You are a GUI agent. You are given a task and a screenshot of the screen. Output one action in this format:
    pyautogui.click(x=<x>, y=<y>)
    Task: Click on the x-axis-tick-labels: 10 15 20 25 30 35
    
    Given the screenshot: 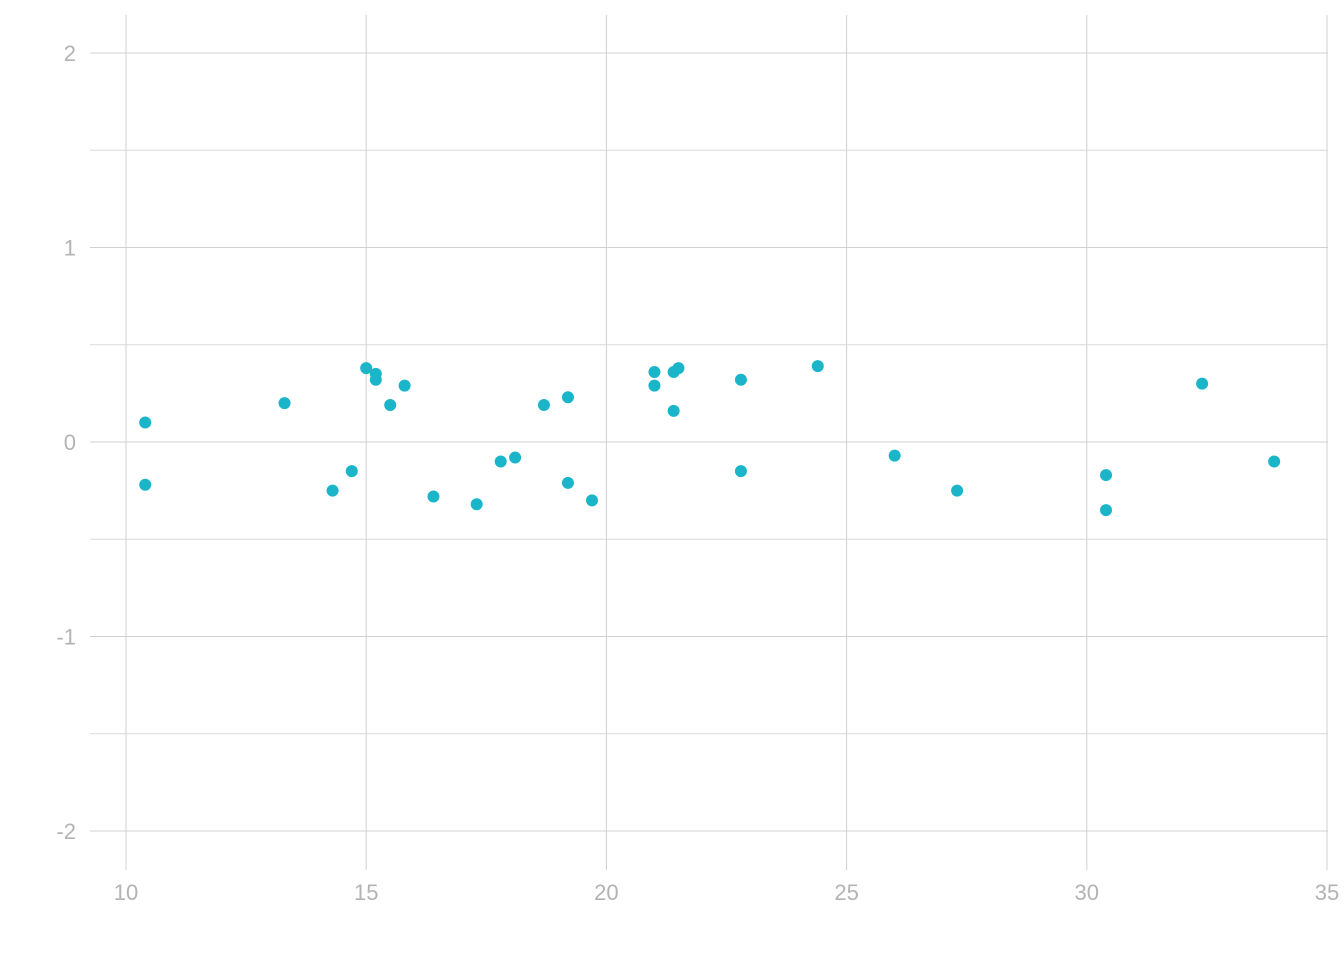 What is the action you would take?
    pyautogui.click(x=726, y=892)
    